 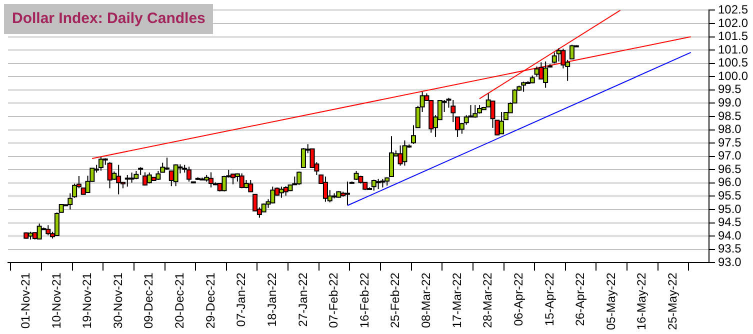 What do you see at coordinates (149, 300) in the screenshot?
I see `x-tick-label: 09-Dec-21` at bounding box center [149, 300].